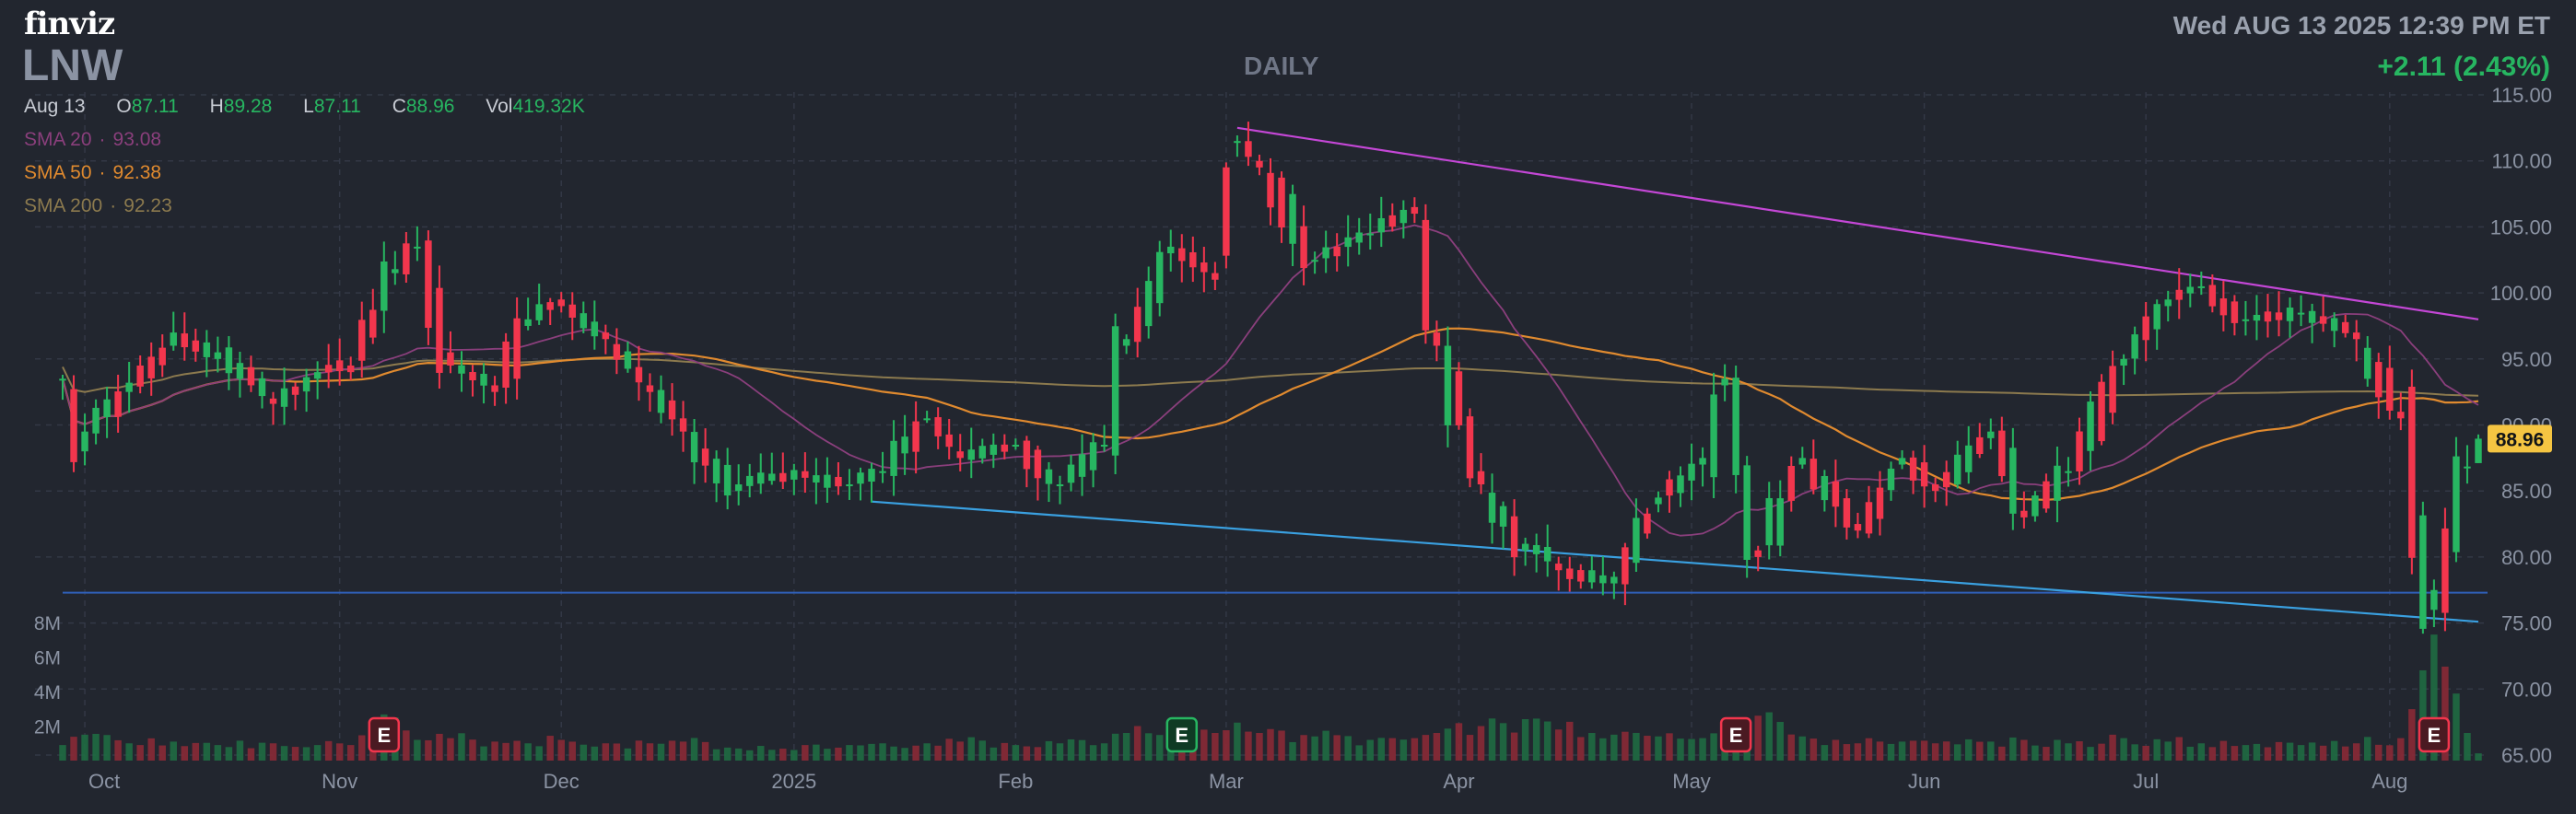 Image resolution: width=2576 pixels, height=814 pixels. I want to click on sma-50-legend: SMA 50 · 92.38, so click(93, 172).